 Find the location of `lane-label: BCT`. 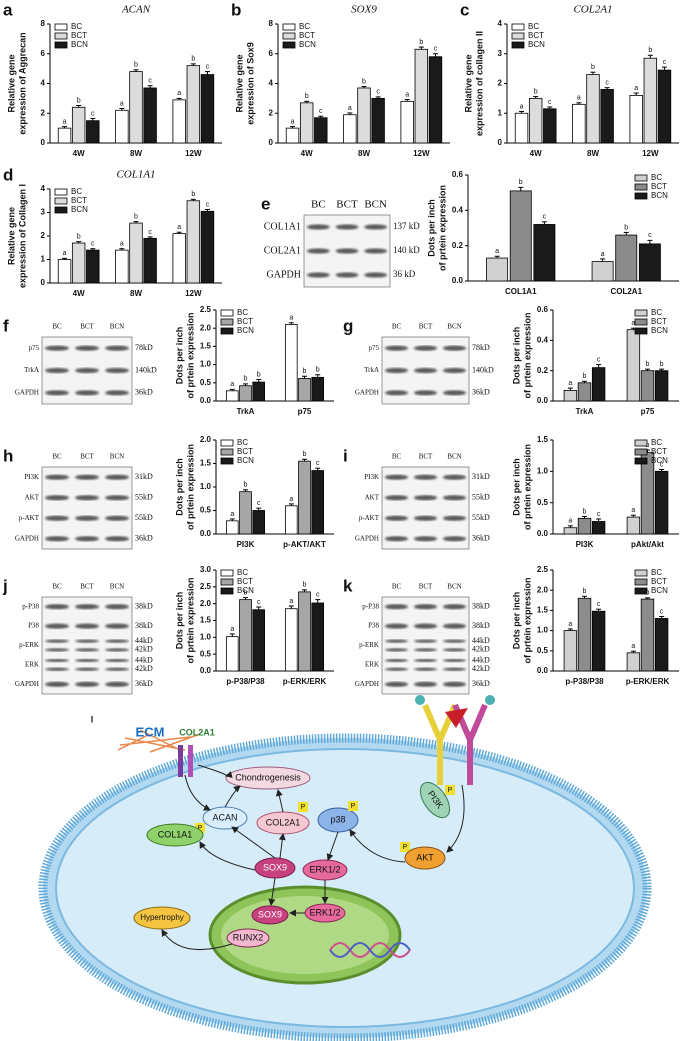

lane-label: BCT is located at coordinates (87, 587).